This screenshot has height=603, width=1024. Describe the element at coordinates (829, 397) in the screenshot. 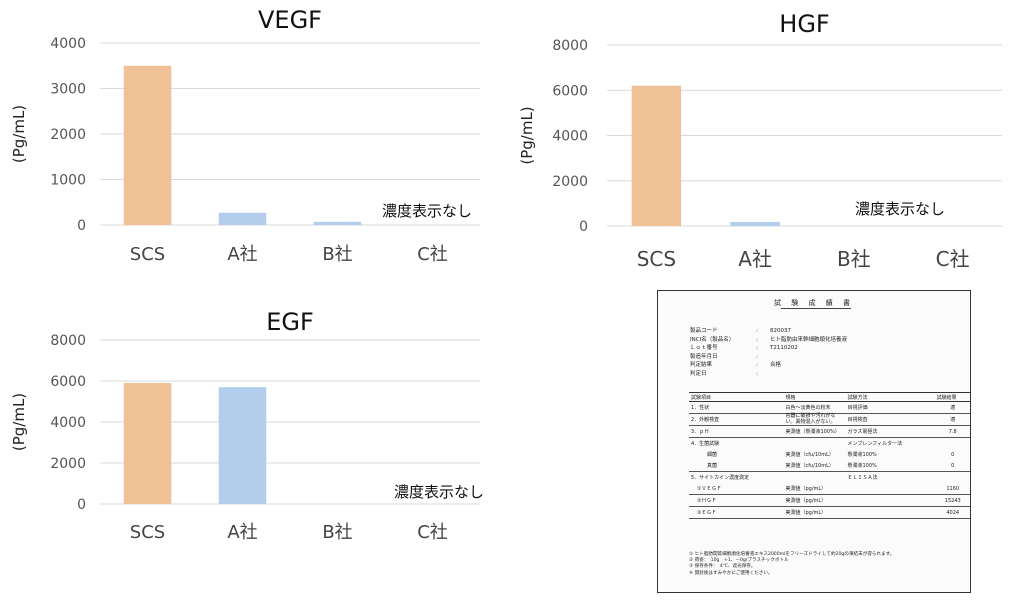

I see `table-header-row: 試験項目 規格 試験方法 試験結果` at that location.